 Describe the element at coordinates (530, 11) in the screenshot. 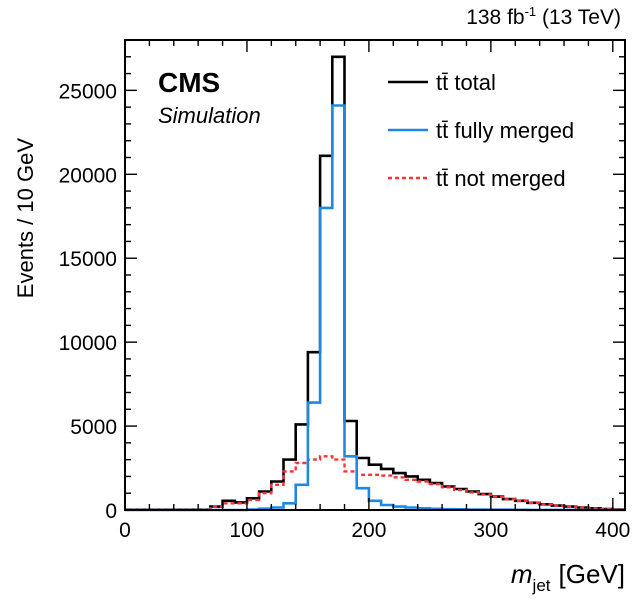

I see `lumi-exponent: -1` at that location.